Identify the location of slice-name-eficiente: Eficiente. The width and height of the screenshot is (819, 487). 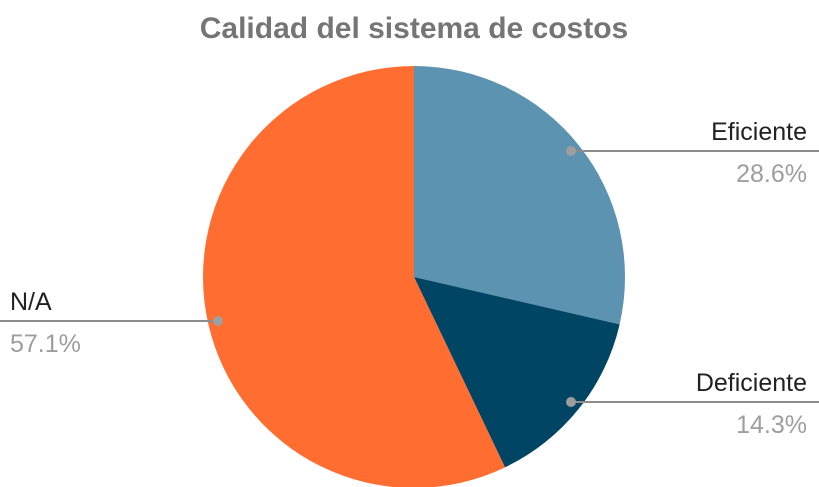
(759, 132).